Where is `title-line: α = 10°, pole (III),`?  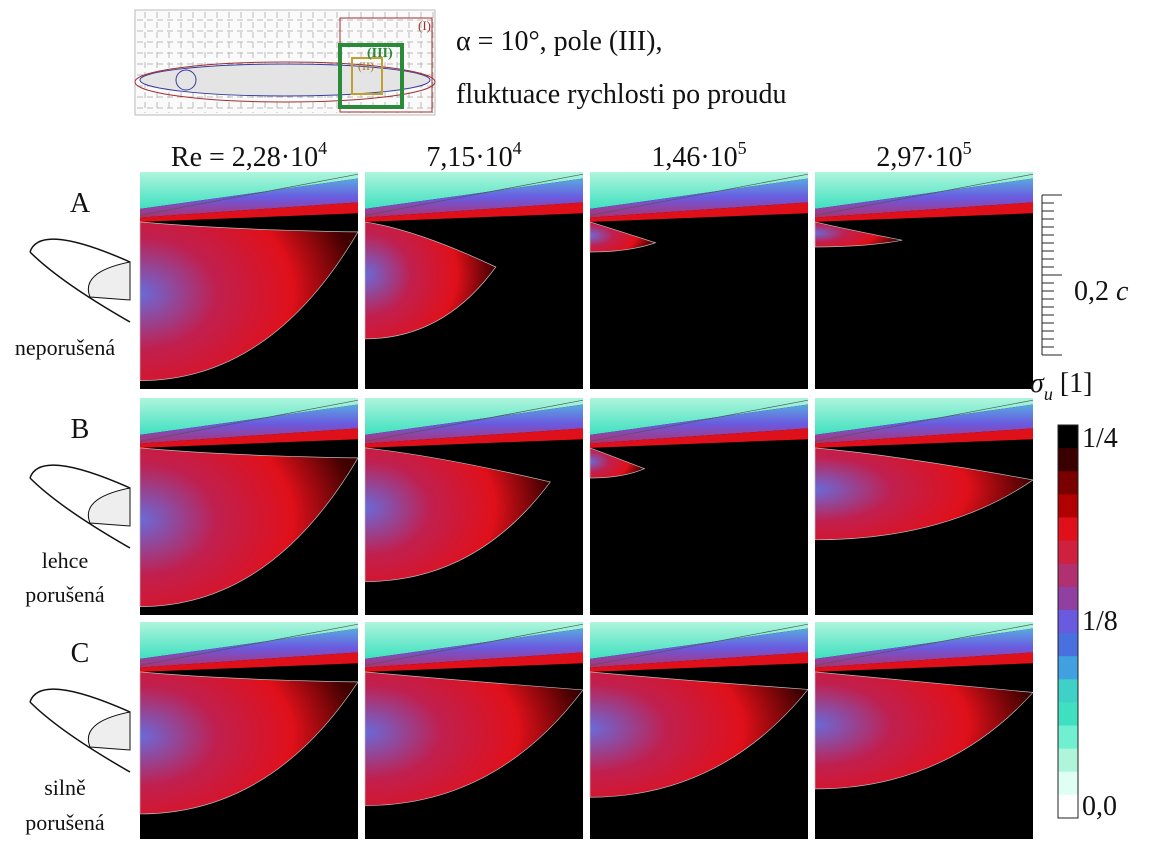
title-line: α = 10°, pole (III), is located at coordinates (559, 41).